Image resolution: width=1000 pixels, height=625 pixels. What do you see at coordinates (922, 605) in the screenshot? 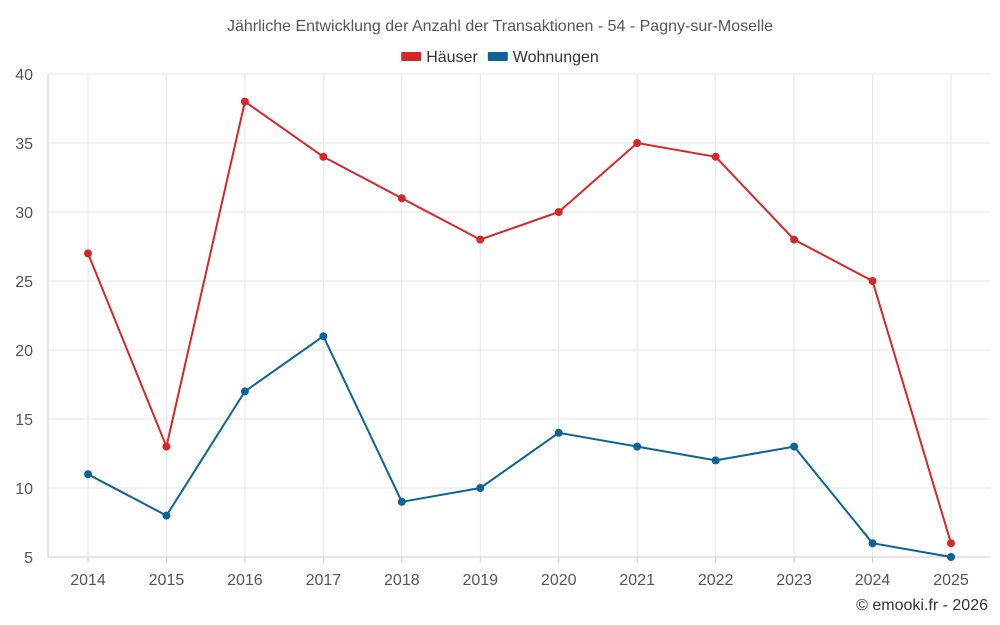
I see `credit-label: © emooki.fr - 2026` at bounding box center [922, 605].